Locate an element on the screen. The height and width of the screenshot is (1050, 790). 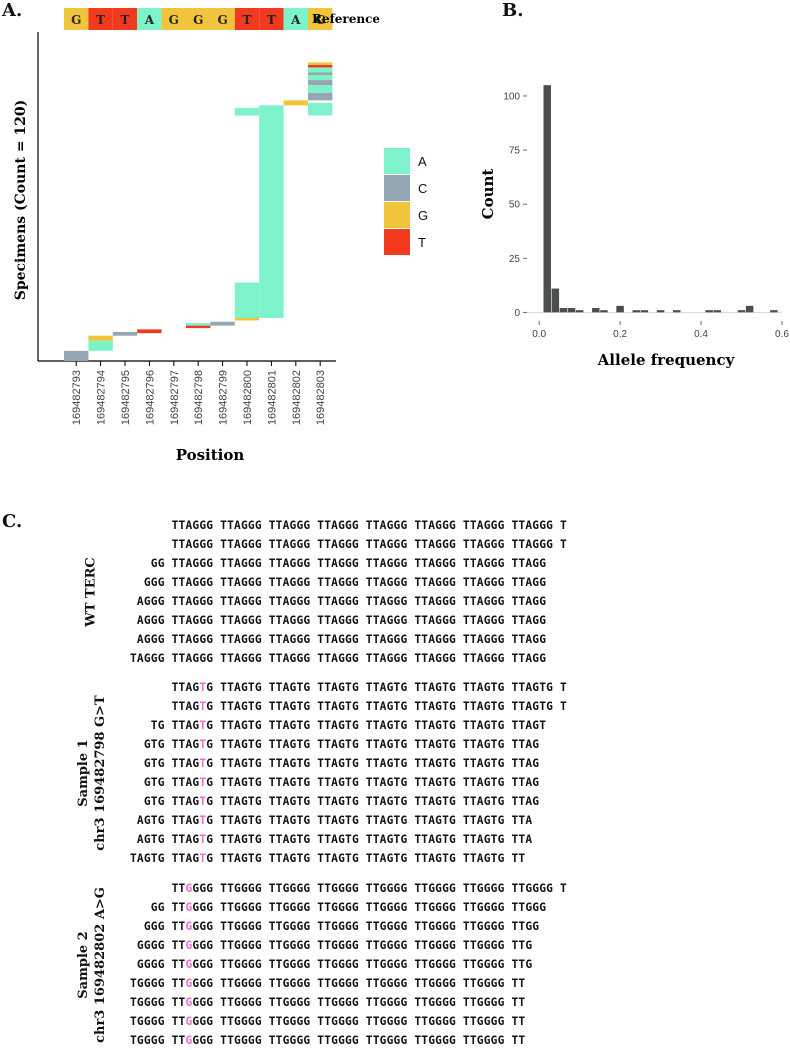
position-tick-label: 169482796 is located at coordinates (150, 397).